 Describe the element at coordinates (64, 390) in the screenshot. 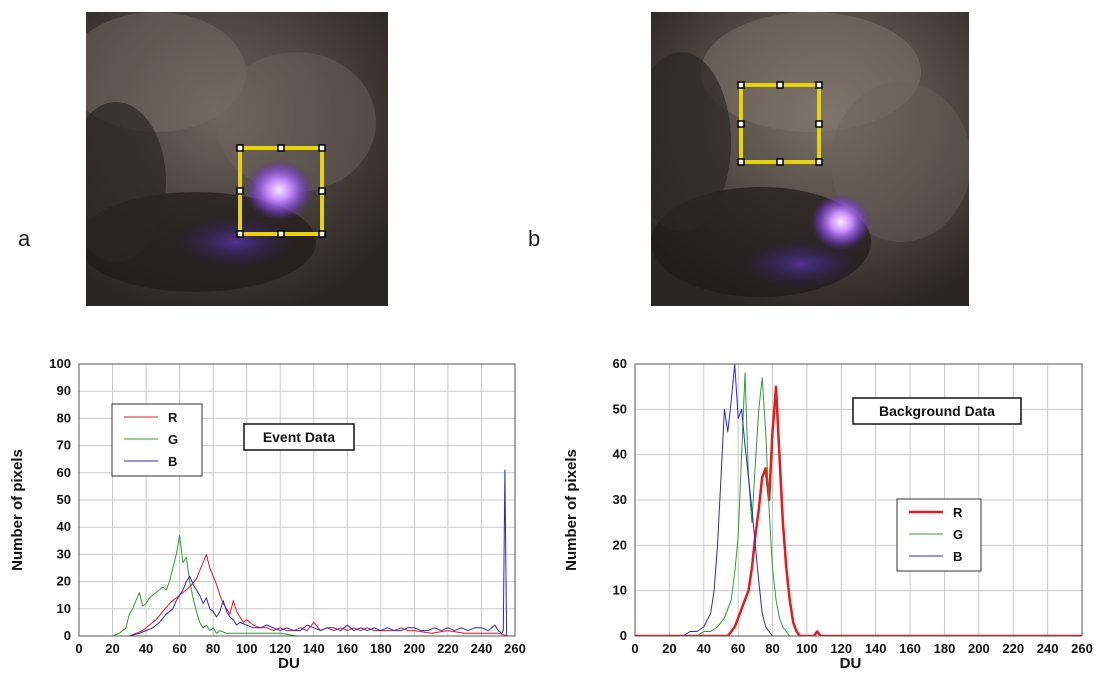

I see `y-tick-label: 90` at that location.